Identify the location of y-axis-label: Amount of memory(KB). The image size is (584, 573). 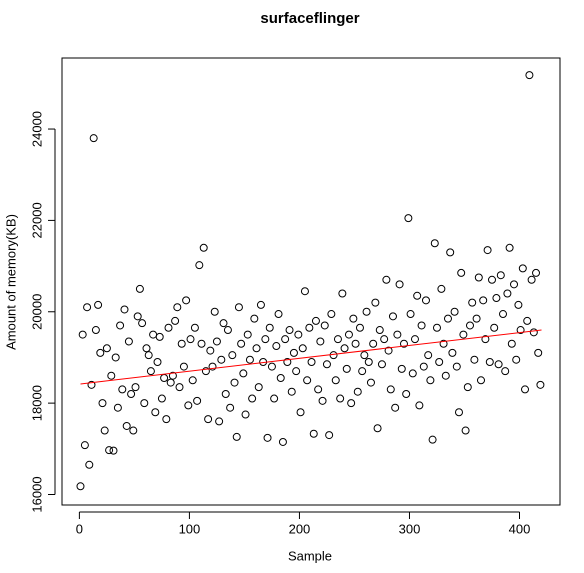
(10, 282).